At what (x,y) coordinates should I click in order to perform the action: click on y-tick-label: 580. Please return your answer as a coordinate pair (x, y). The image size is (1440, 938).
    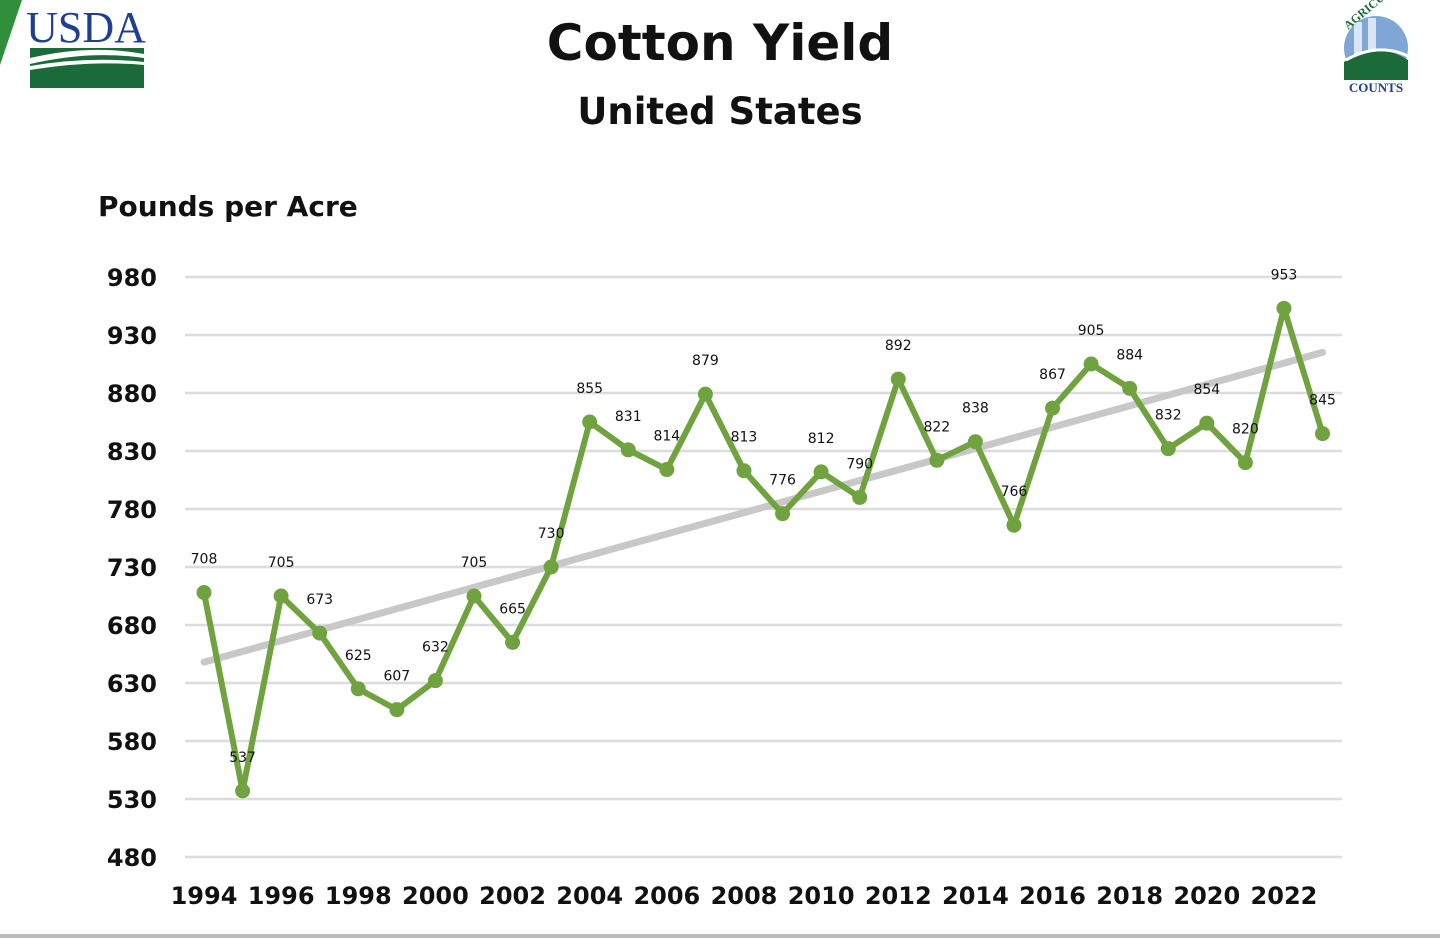
    Looking at the image, I should click on (132, 742).